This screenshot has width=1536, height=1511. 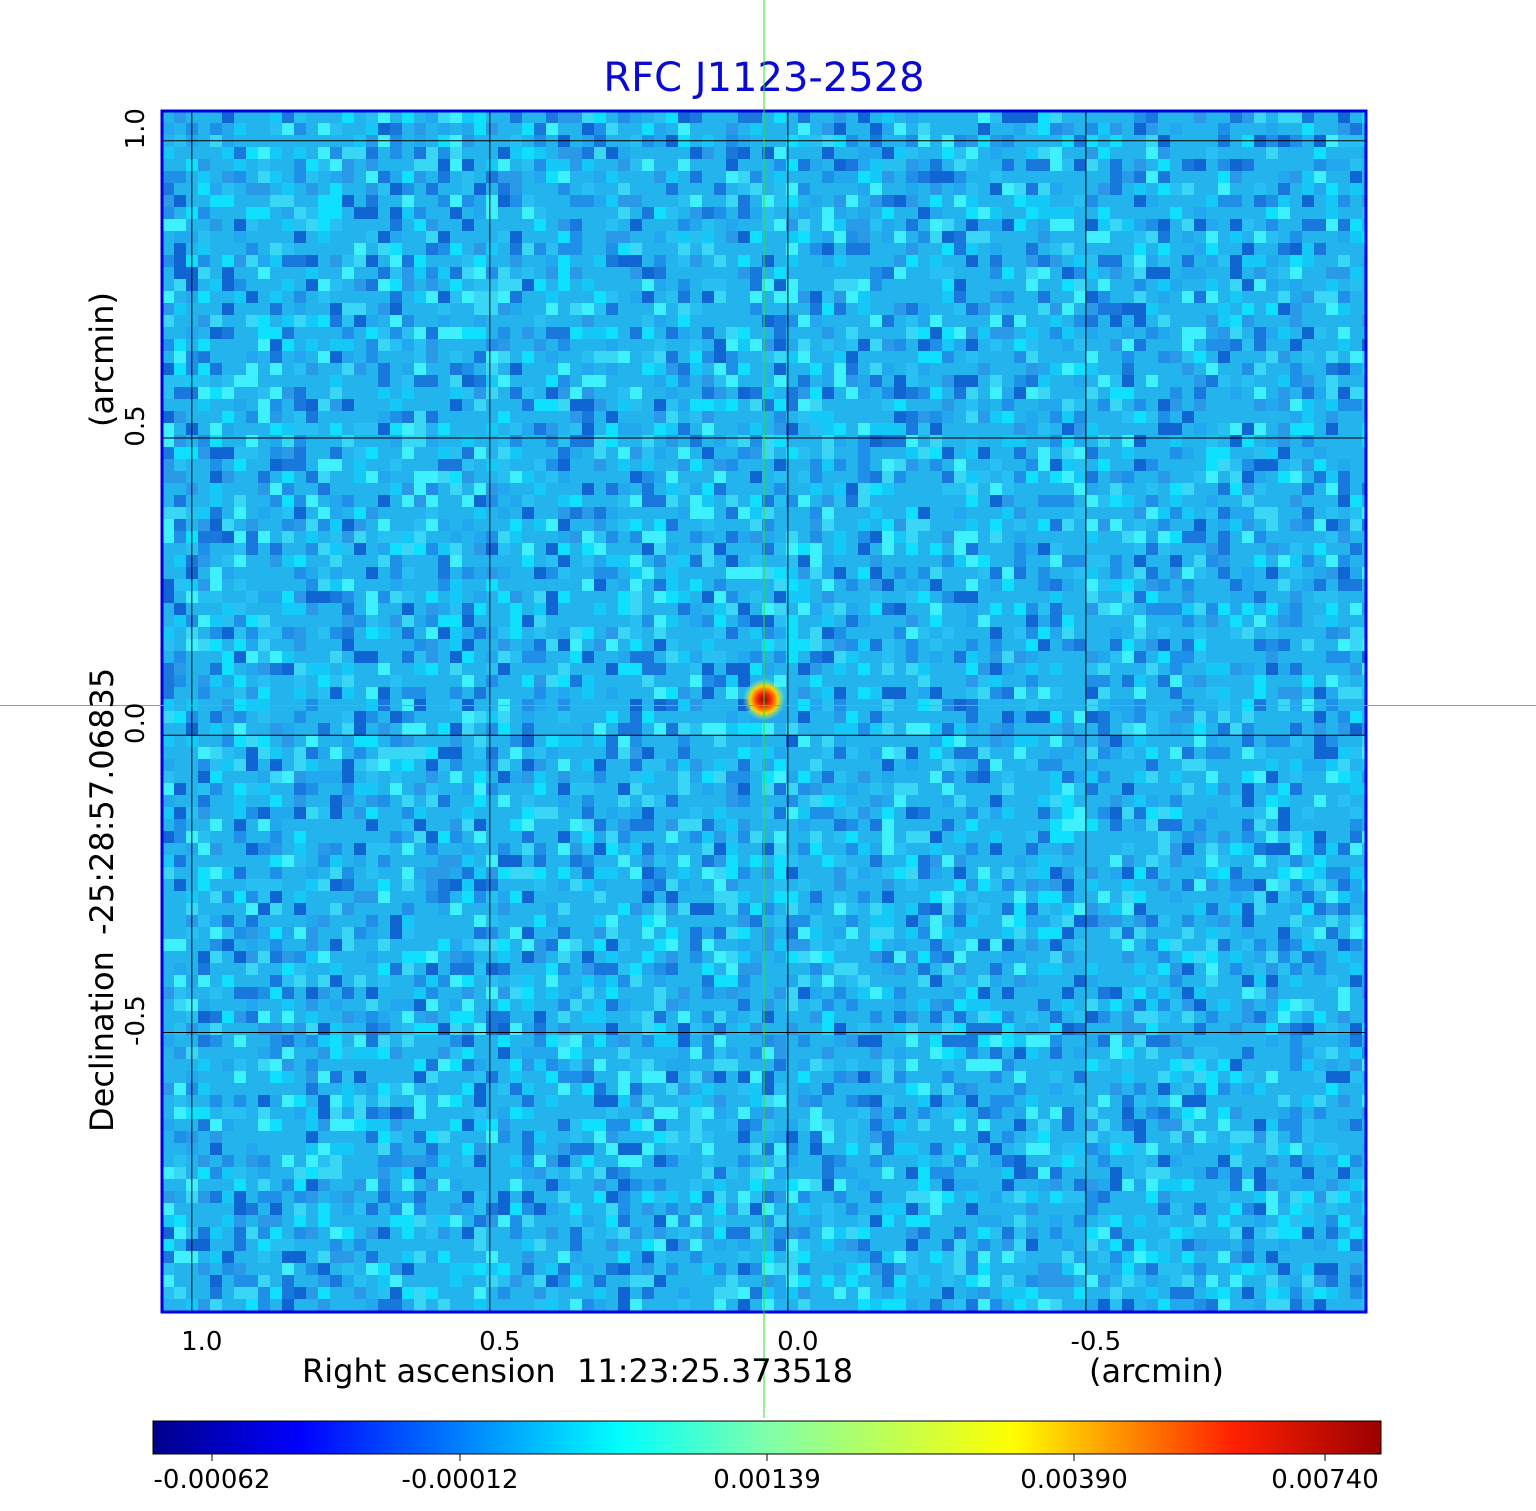 I want to click on y-tick-label: -0.5, so click(x=136, y=1020).